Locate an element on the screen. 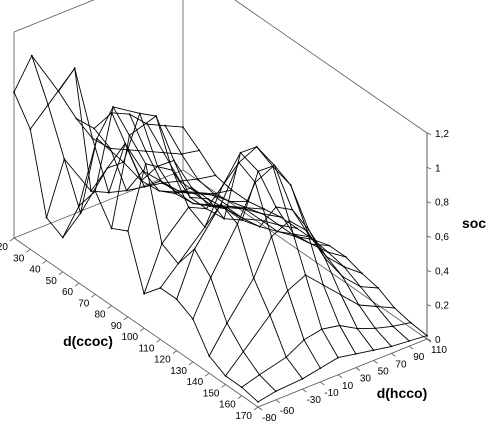 Image resolution: width=489 pixels, height=444 pixels. x-tick-label: 90 is located at coordinates (117, 326).